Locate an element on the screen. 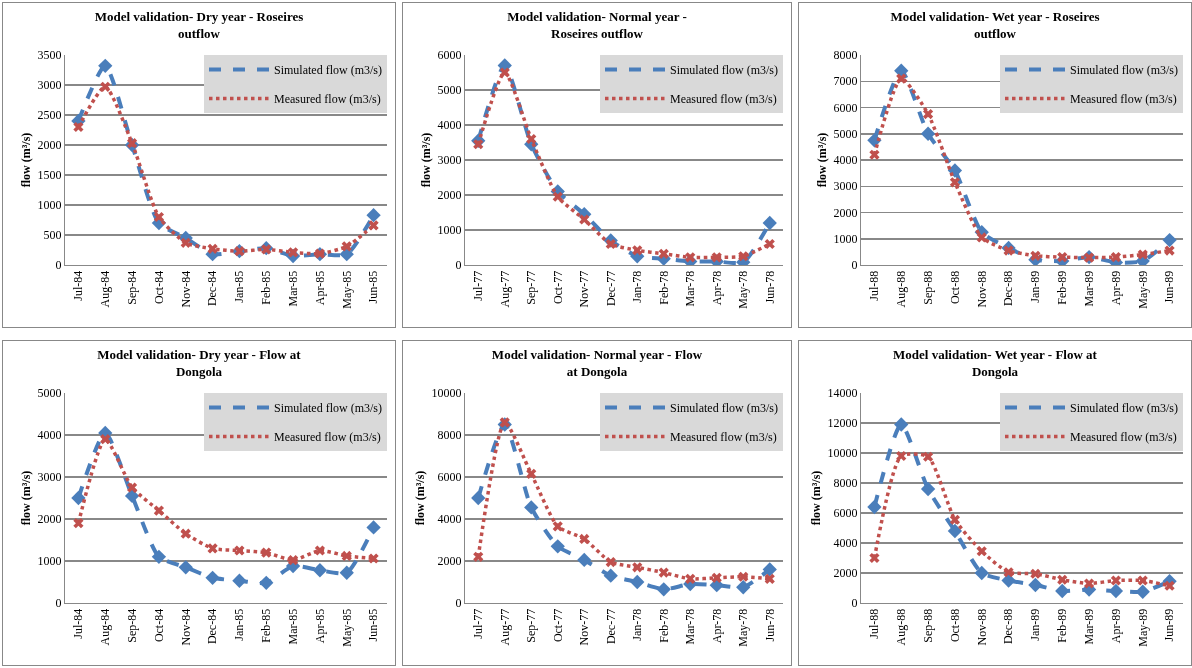 The image size is (1192, 668). y-tick-label: 500 is located at coordinates (52, 235).